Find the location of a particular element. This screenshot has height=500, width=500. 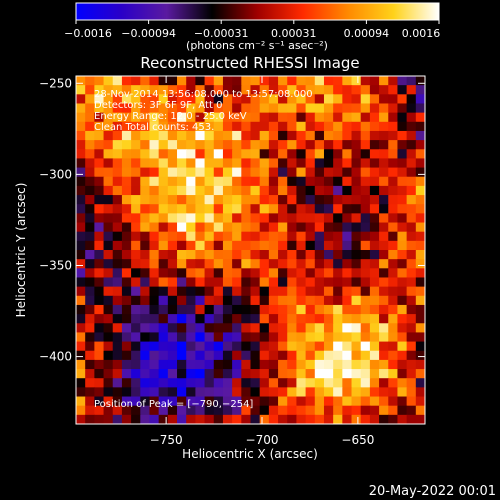

x-tick-label: −750 is located at coordinates (166, 440).